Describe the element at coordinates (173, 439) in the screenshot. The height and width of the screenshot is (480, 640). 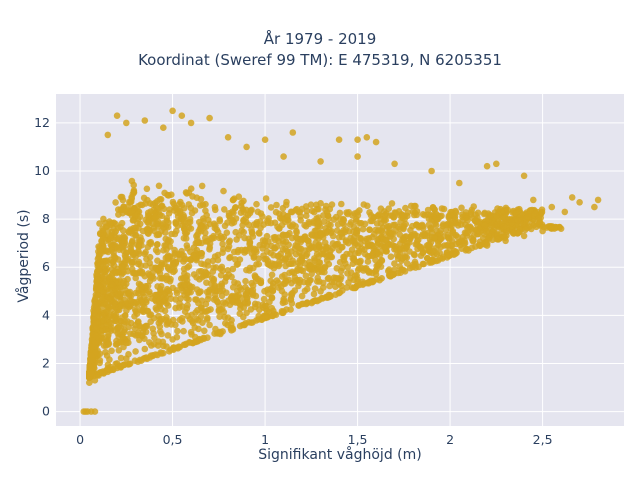
I see `x-tick-label: 0,5` at that location.